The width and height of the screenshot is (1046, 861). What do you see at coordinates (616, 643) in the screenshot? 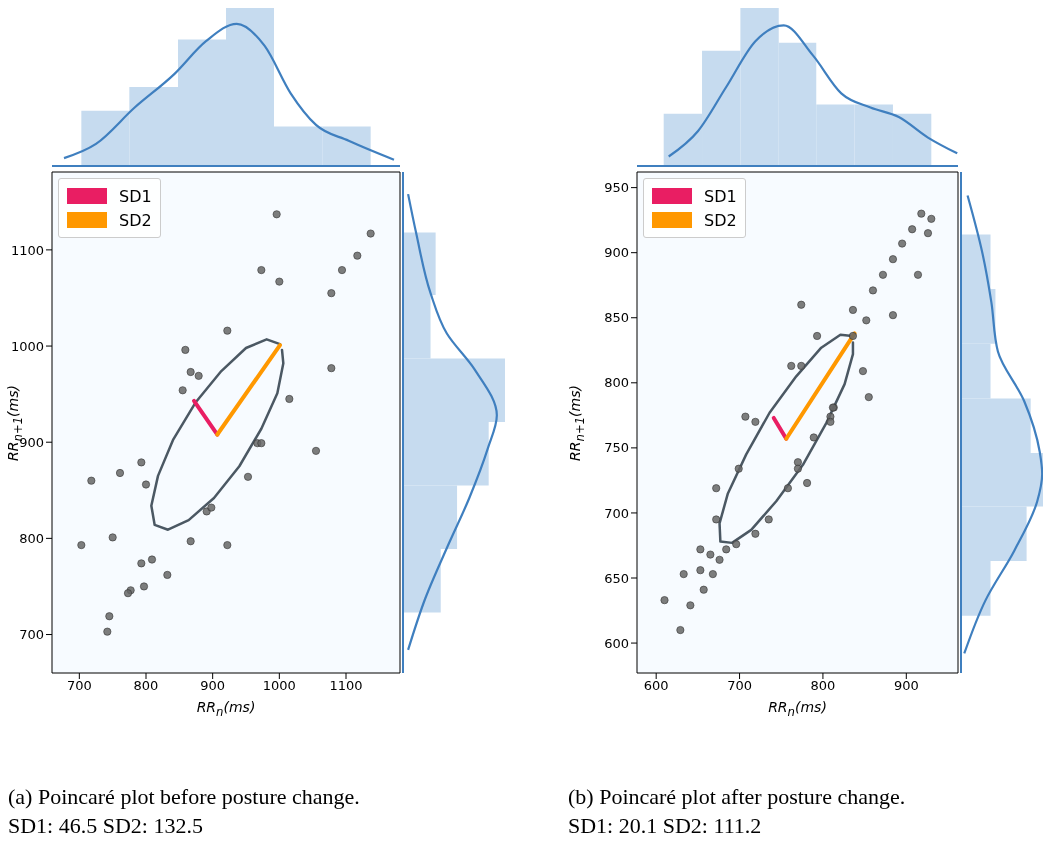
I see `y-tick-label: 600` at bounding box center [616, 643].